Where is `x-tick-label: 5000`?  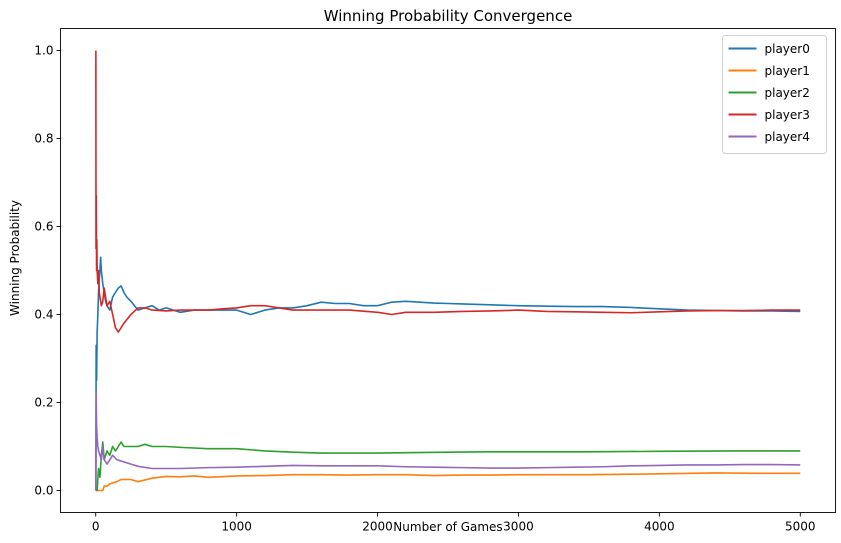
x-tick-label: 5000 is located at coordinates (800, 527).